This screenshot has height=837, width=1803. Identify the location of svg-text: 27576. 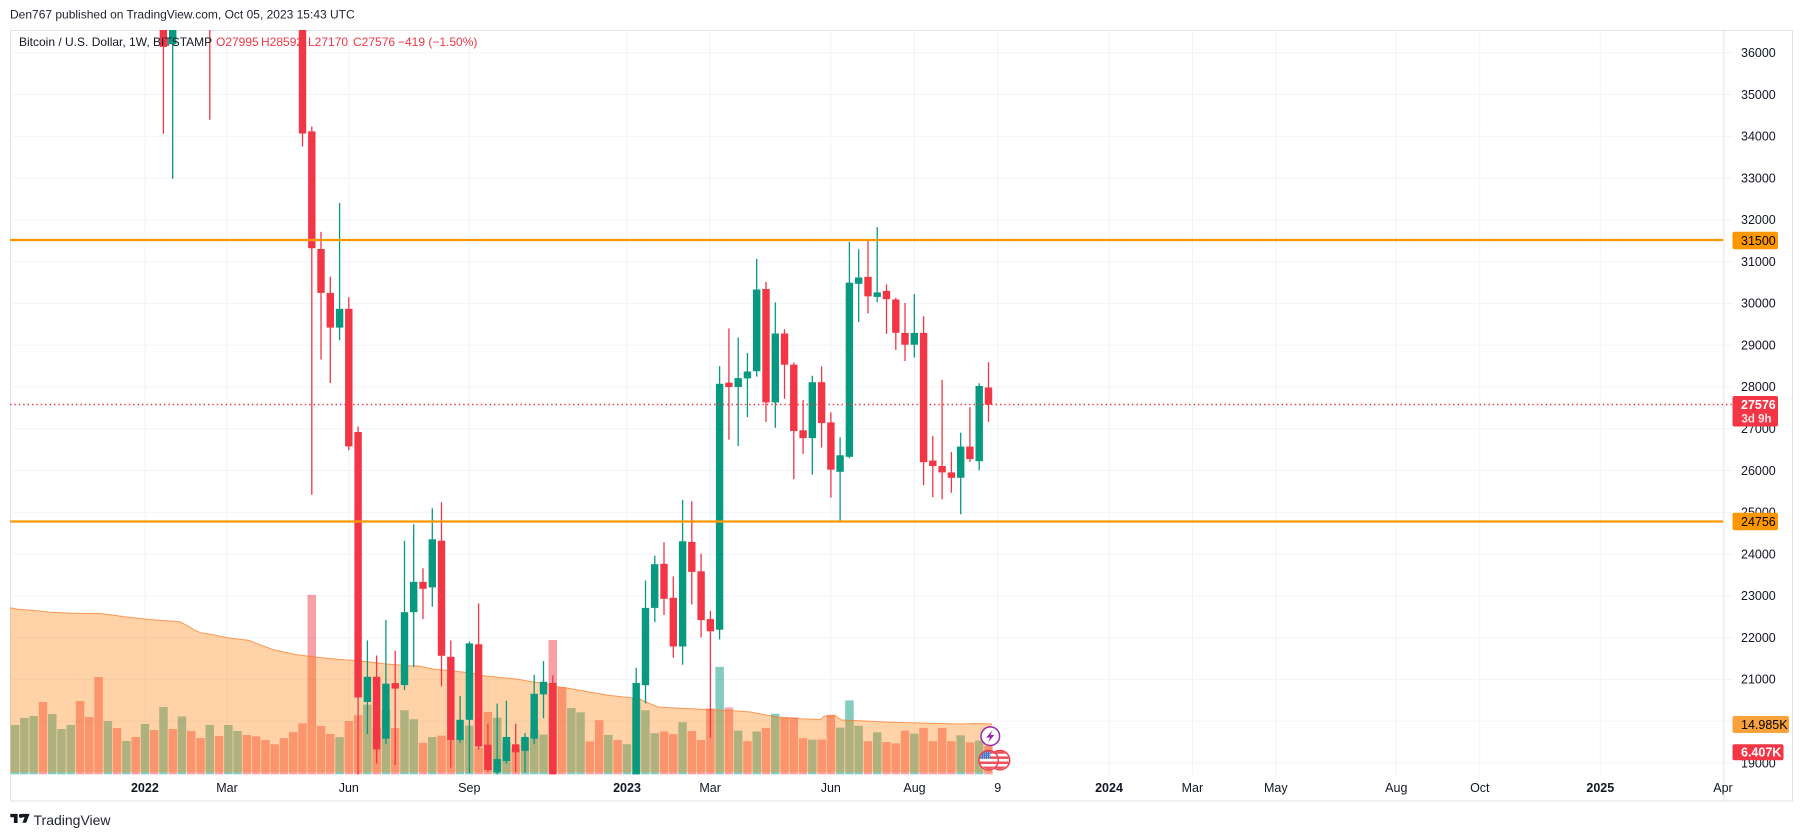
(1758, 405).